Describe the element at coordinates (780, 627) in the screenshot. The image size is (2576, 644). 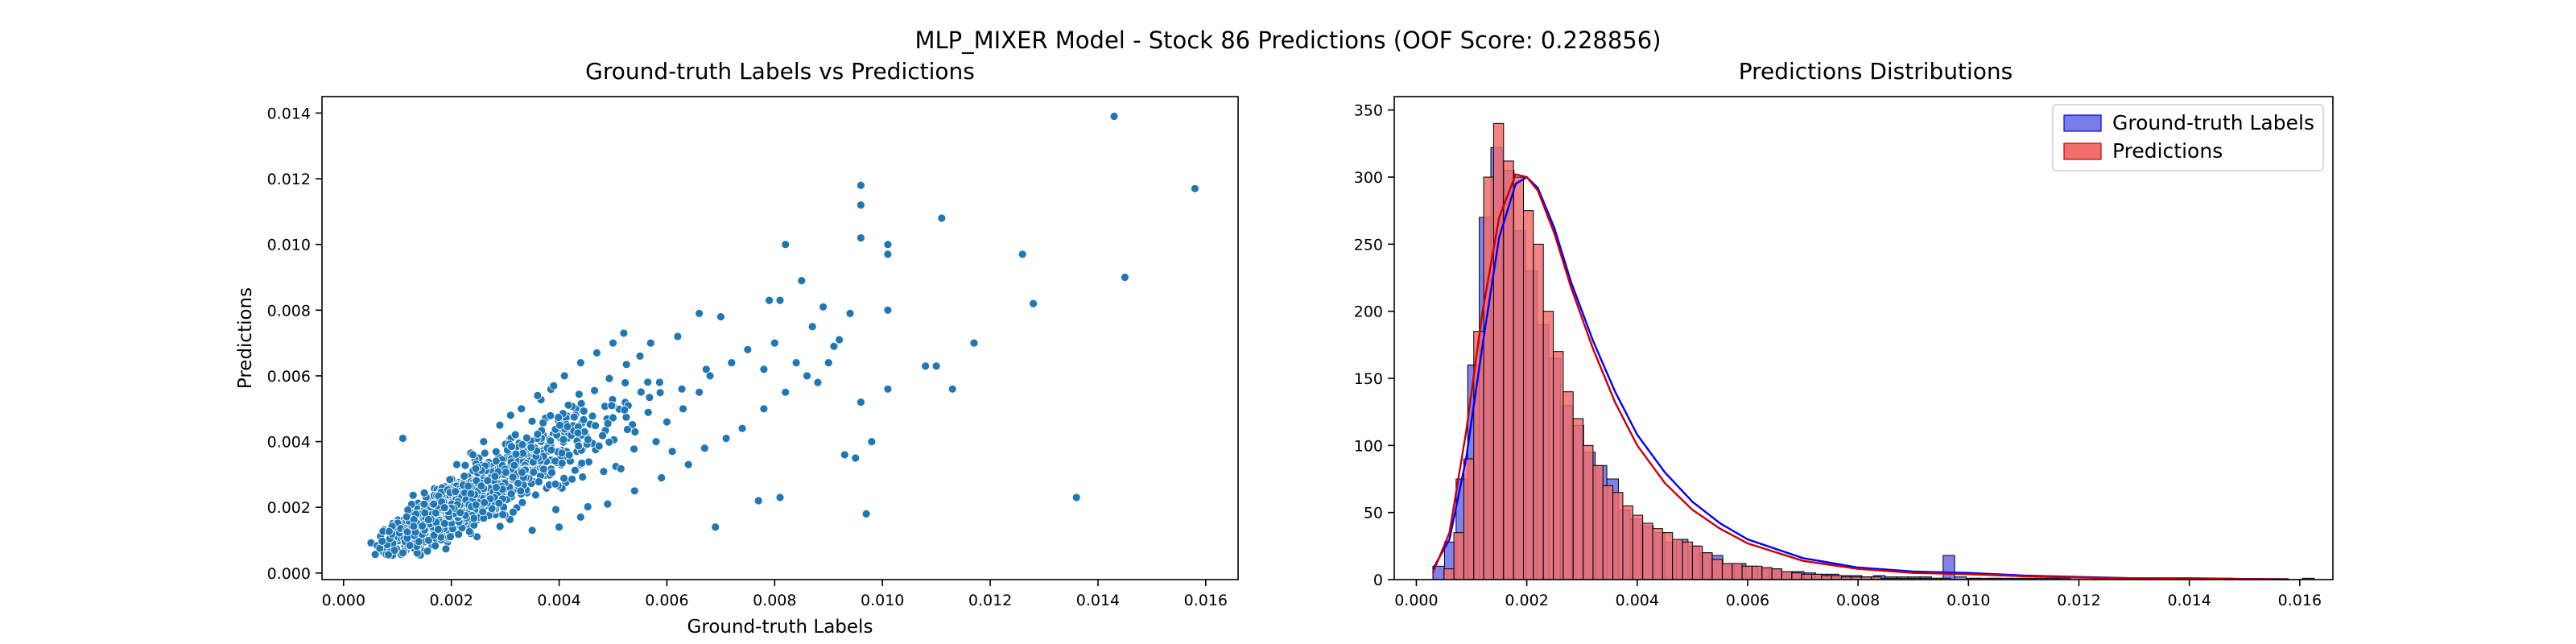
I see `scatter-xlabel: Ground-truth Labels` at that location.